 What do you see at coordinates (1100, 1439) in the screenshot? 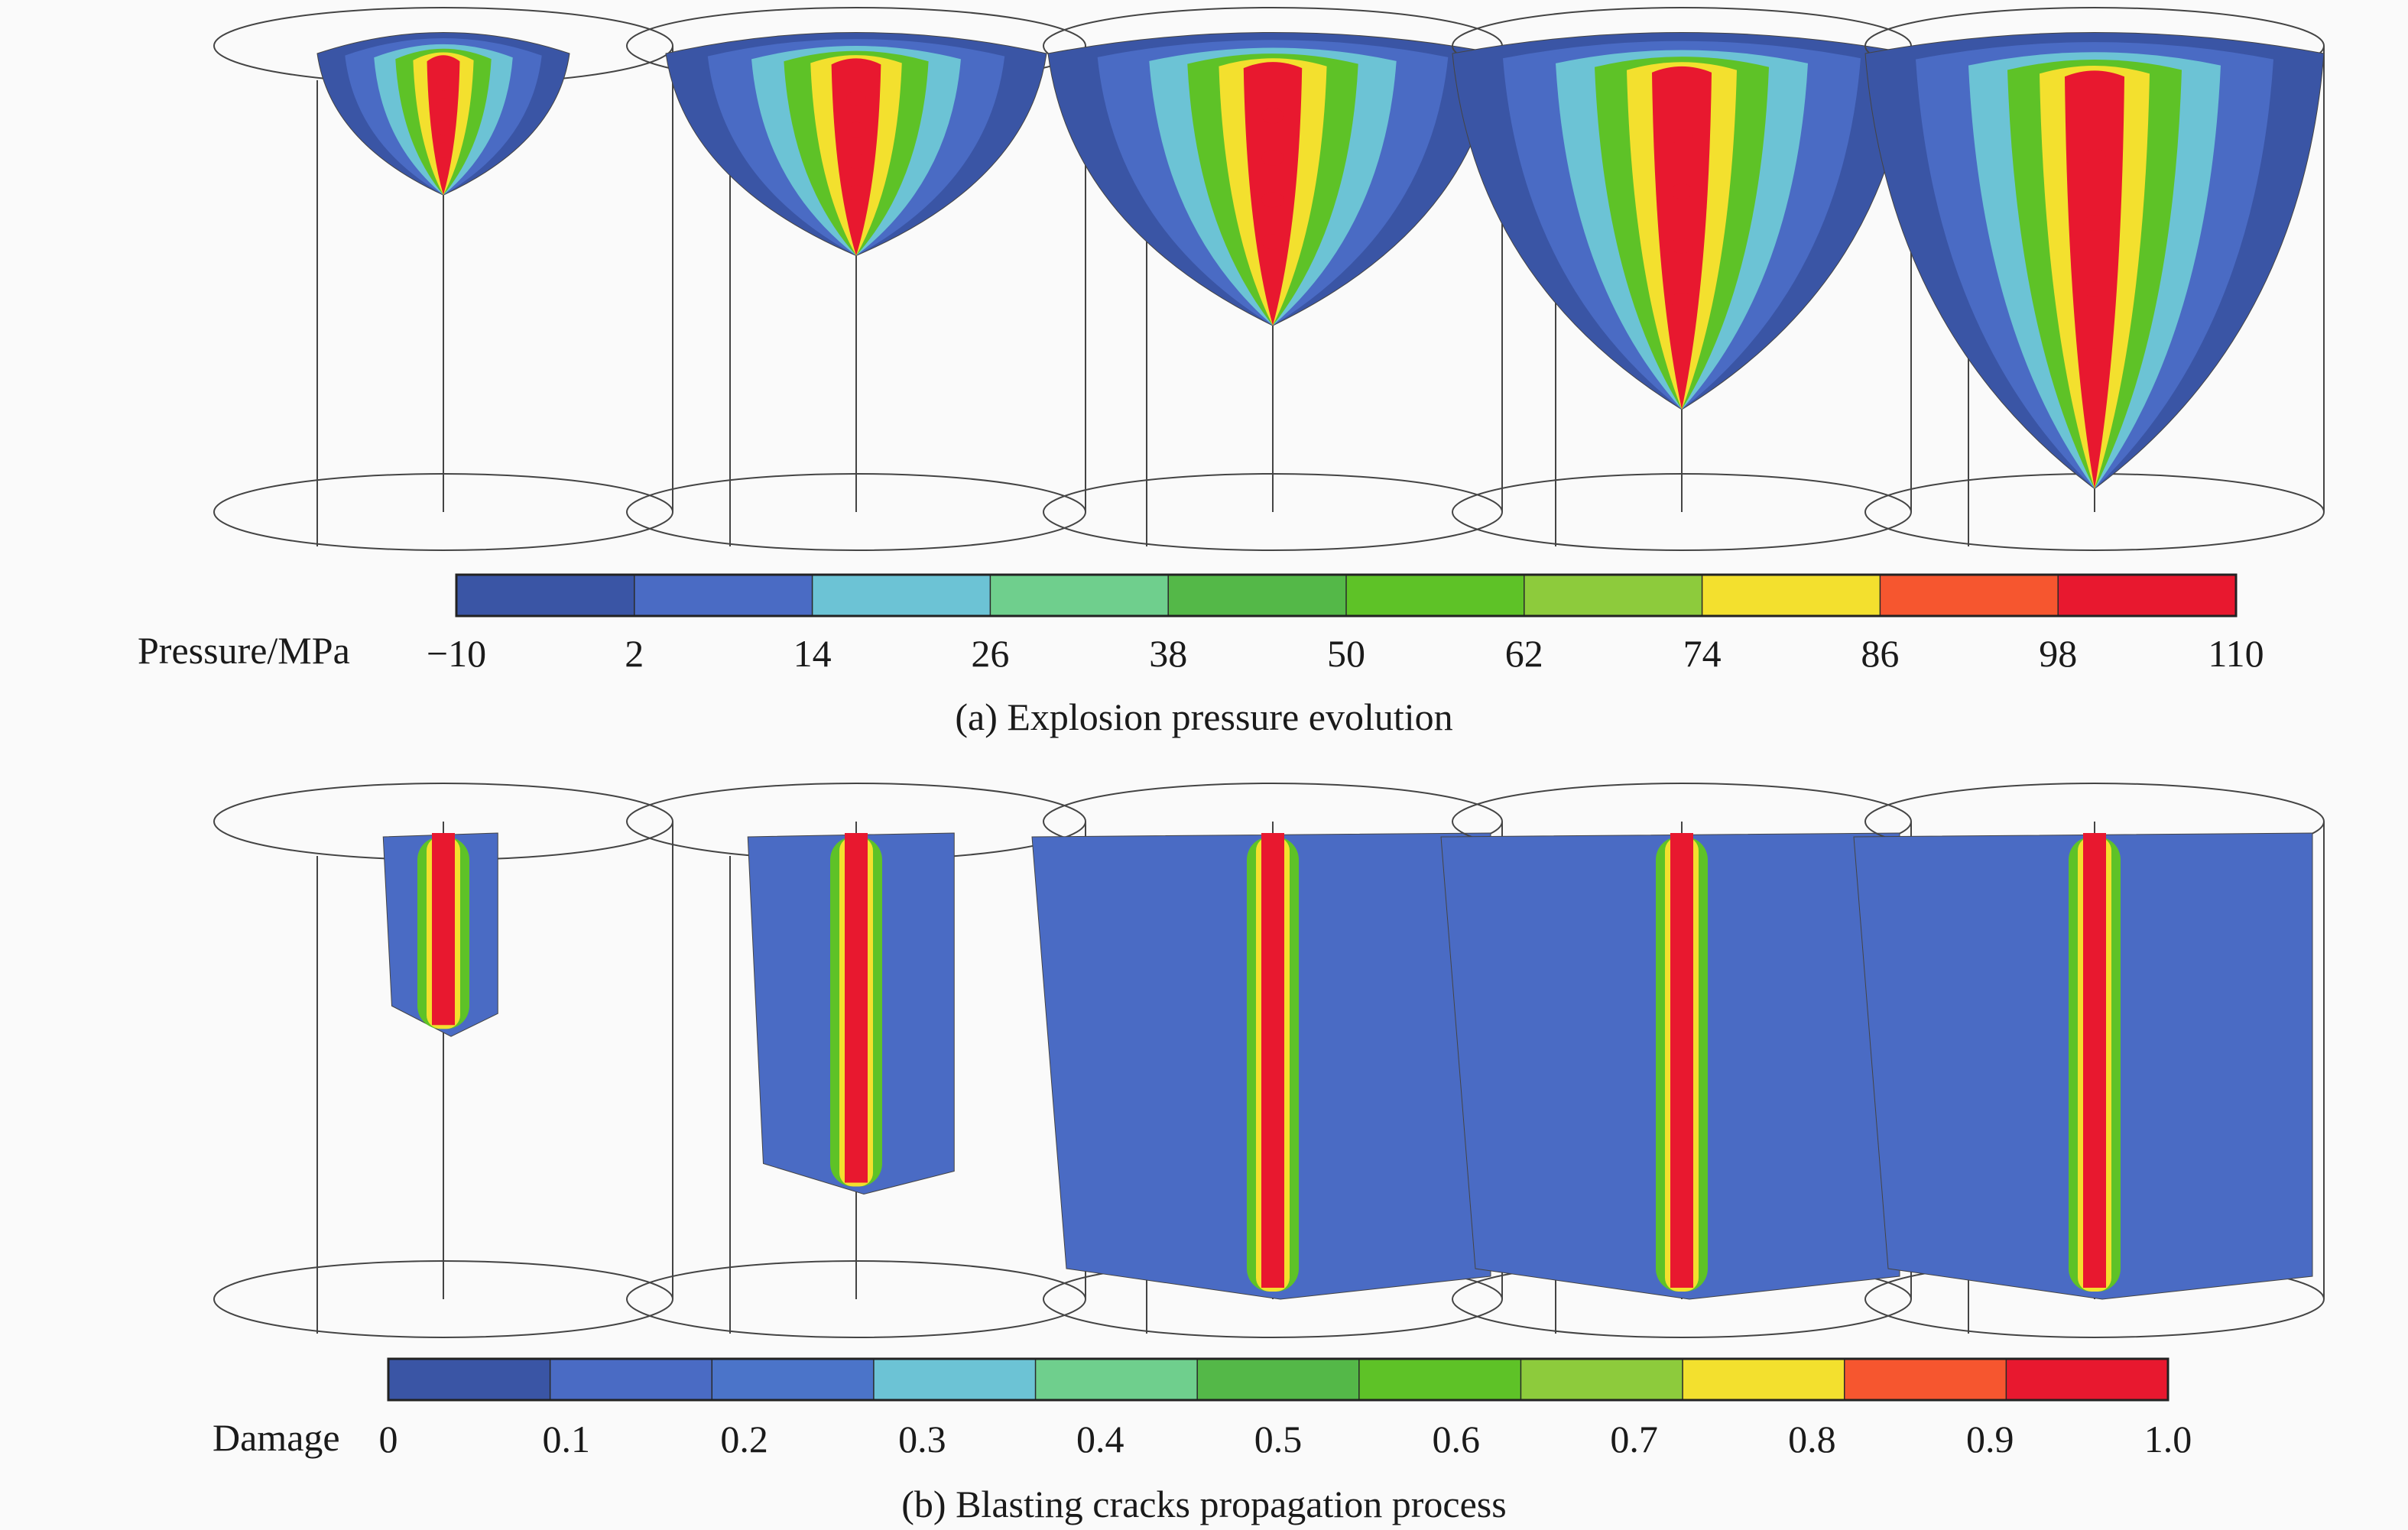
I see `damage-colorbar-tick-label: 0.4` at bounding box center [1100, 1439].